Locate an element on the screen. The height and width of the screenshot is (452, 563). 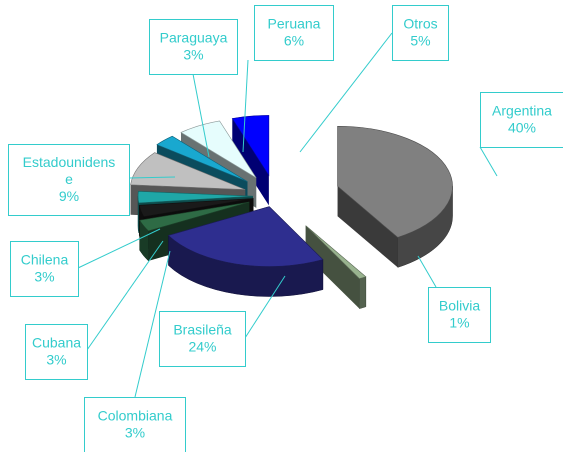
data-label-category-otros: Otros is located at coordinates (420, 24).